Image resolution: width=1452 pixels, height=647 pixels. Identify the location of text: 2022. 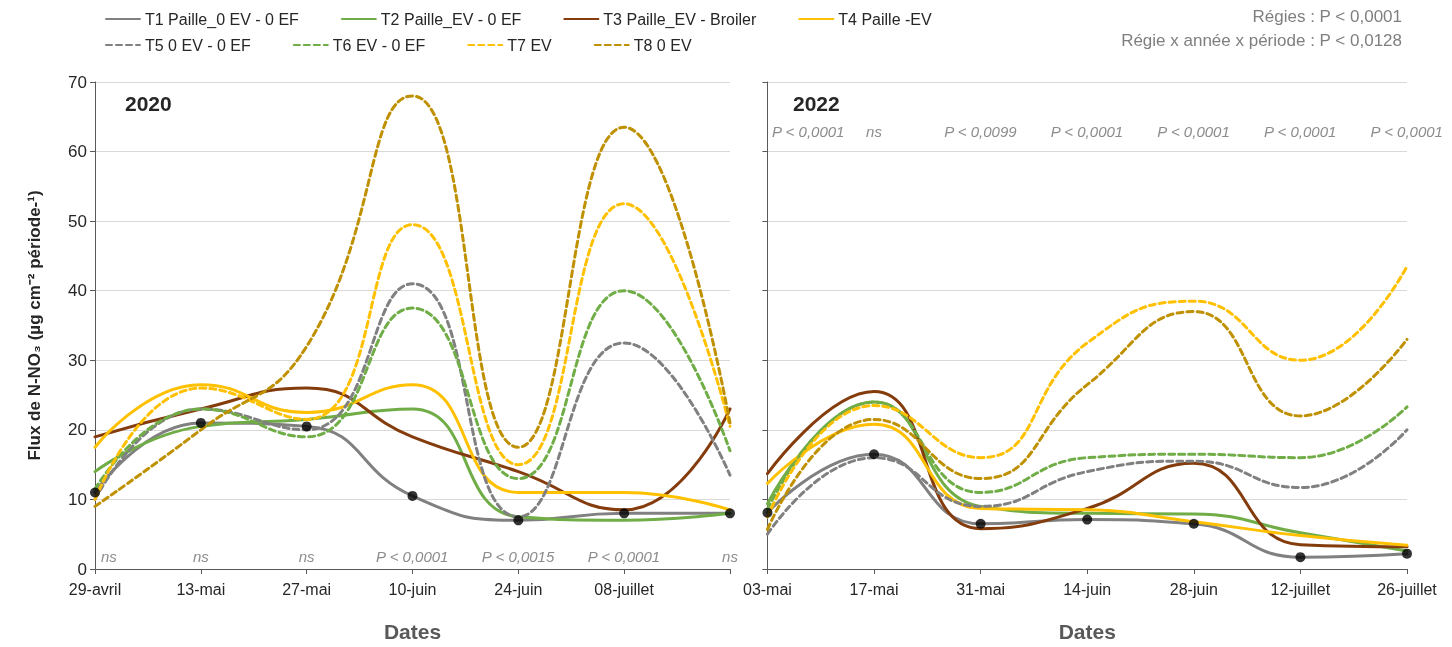
(816, 103).